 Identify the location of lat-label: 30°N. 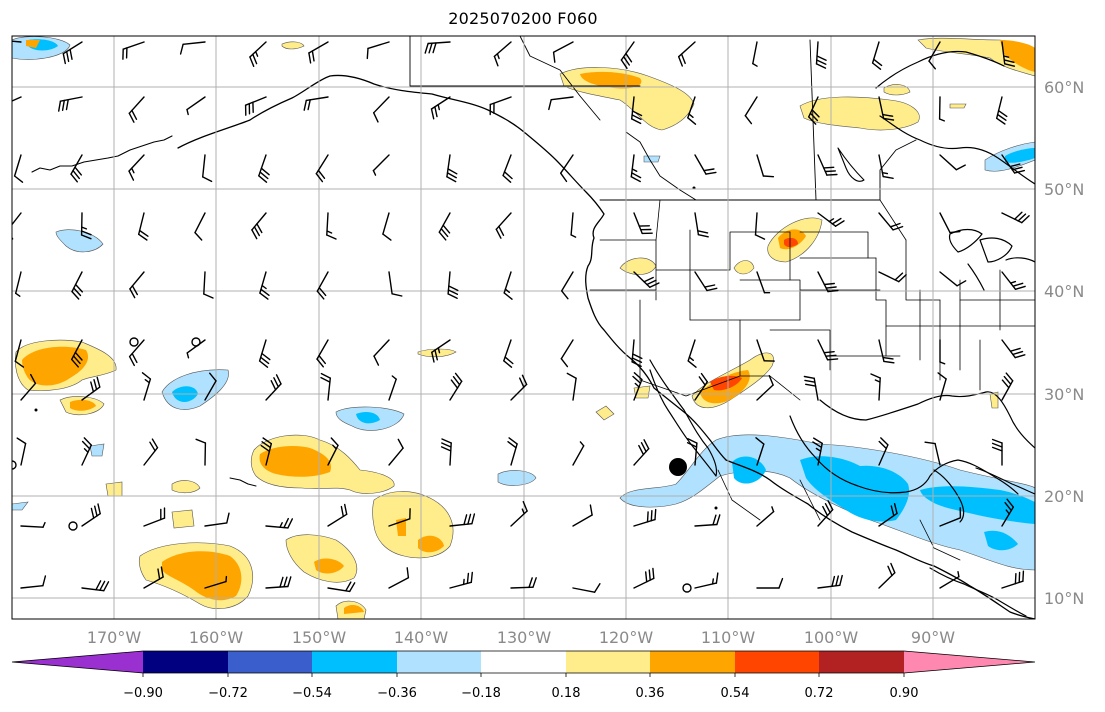
(1064, 394).